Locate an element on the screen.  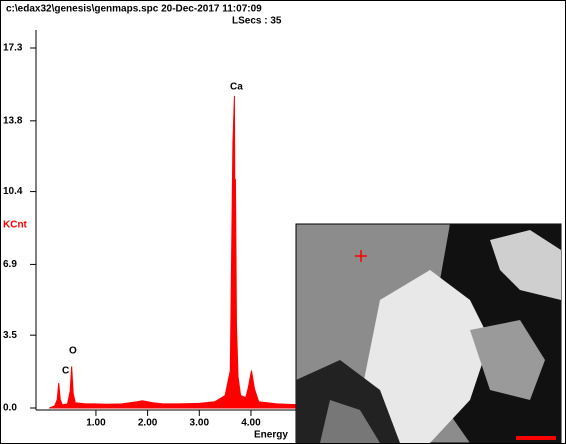
peak-label: Ca is located at coordinates (236, 87).